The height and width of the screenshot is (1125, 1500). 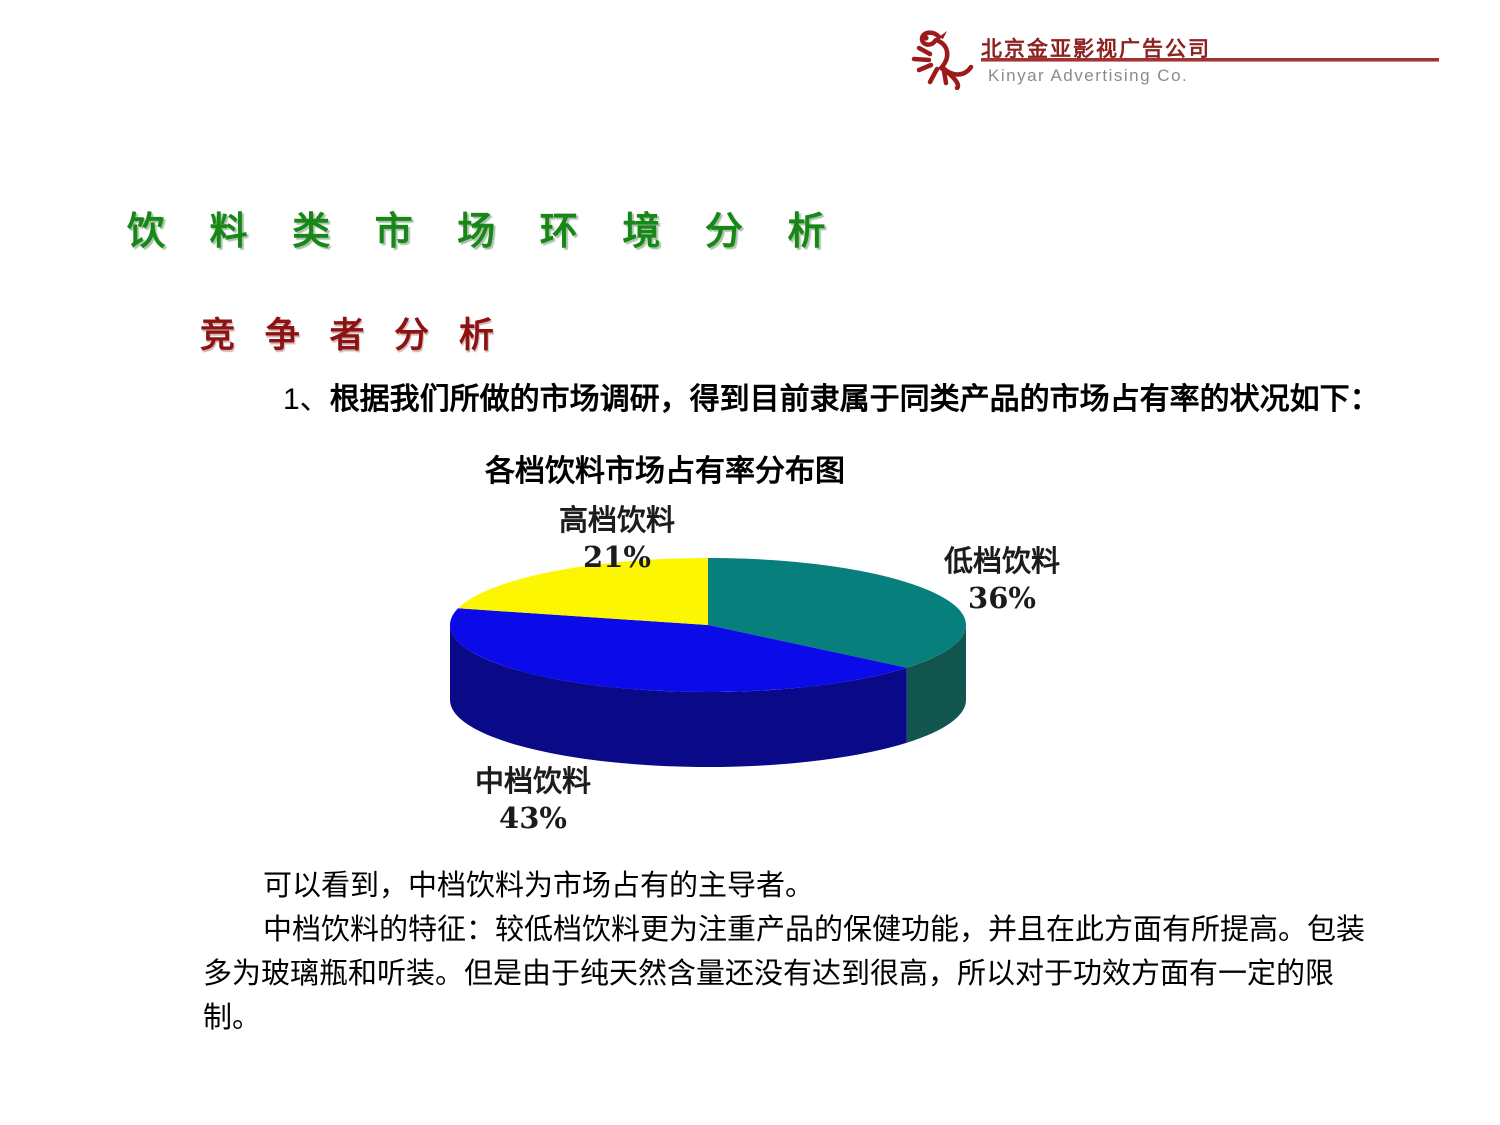 What do you see at coordinates (533, 818) in the screenshot?
I see `pie-label-mid-pct: 43%` at bounding box center [533, 818].